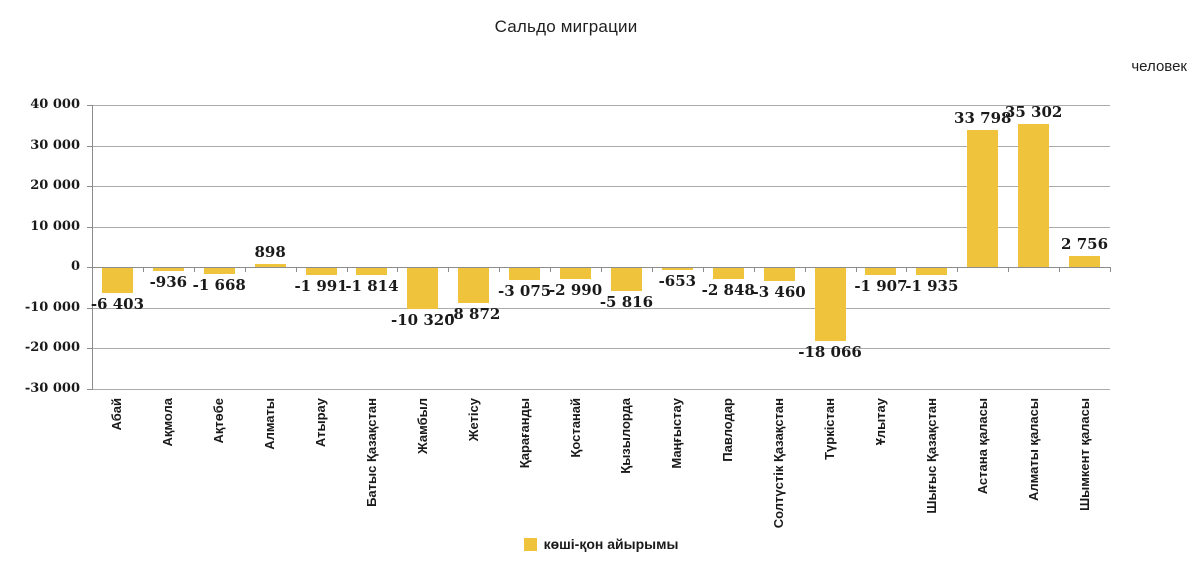 This screenshot has width=1200, height=578. What do you see at coordinates (75, 267) in the screenshot?
I see `y-axis-tick-label: 0` at bounding box center [75, 267].